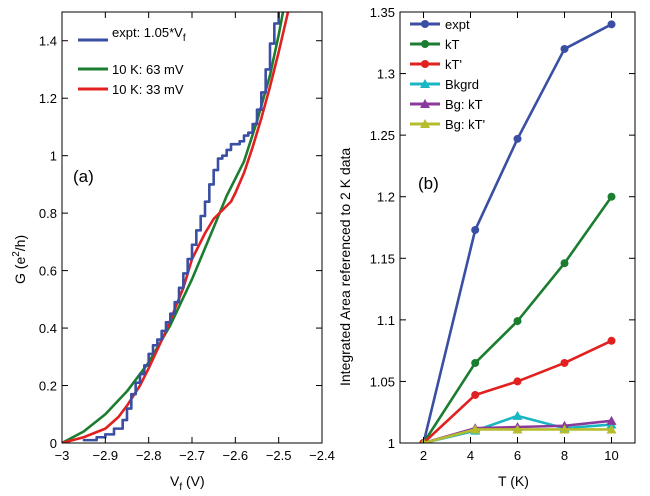 The height and width of the screenshot is (496, 650). I want to click on legend-a-expt-label: expt: 1.05*Vf, so click(149, 34).